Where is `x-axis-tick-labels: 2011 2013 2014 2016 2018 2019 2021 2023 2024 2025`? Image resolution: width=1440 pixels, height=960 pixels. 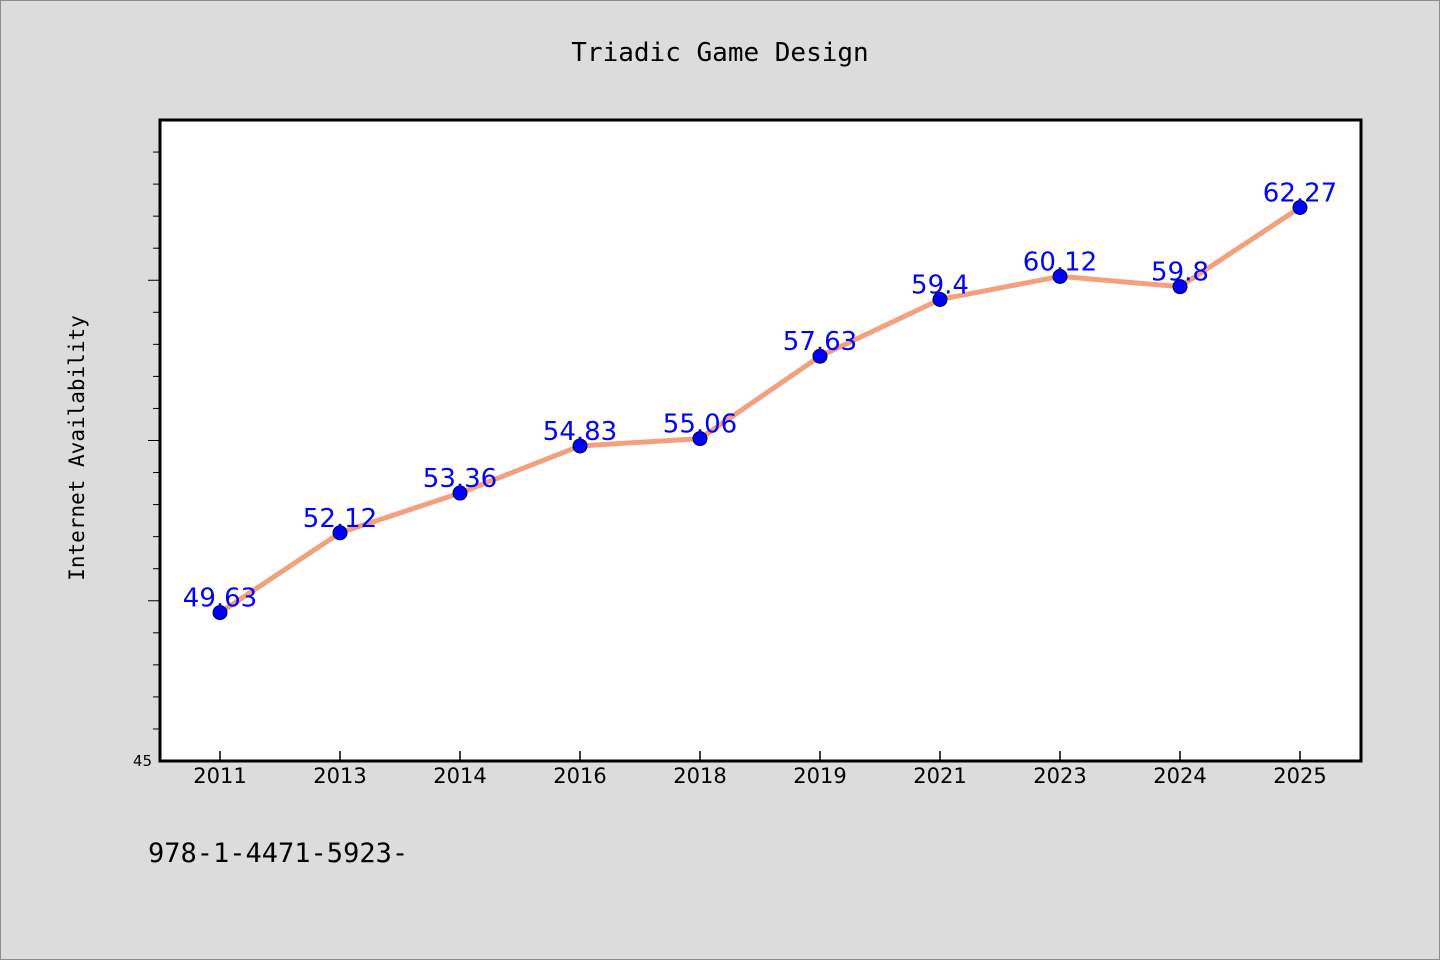
x-axis-tick-labels: 2011 2013 2014 2016 2018 2019 2021 2023 2024 2025 is located at coordinates (759, 776).